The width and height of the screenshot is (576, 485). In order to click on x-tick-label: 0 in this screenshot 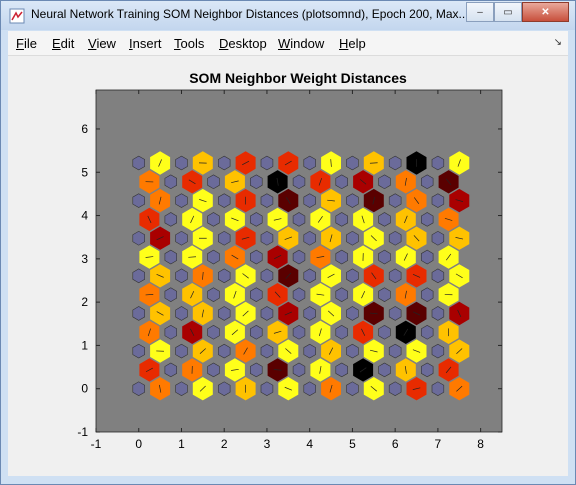, I will do `click(138, 444)`.